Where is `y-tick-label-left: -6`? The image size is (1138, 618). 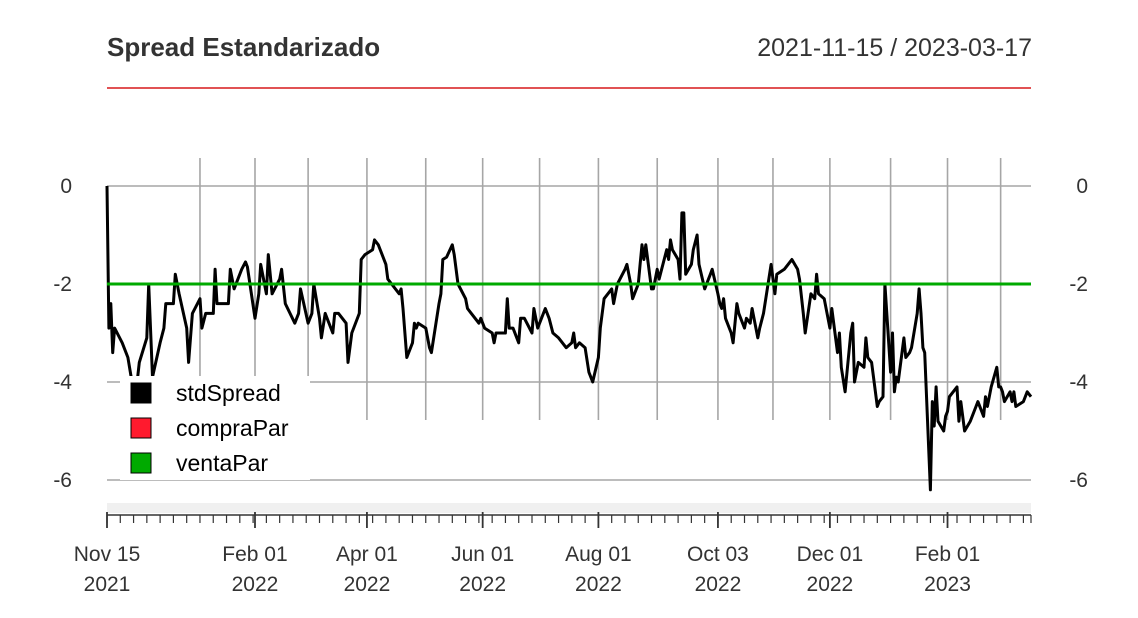
y-tick-label-left: -6 is located at coordinates (62, 480).